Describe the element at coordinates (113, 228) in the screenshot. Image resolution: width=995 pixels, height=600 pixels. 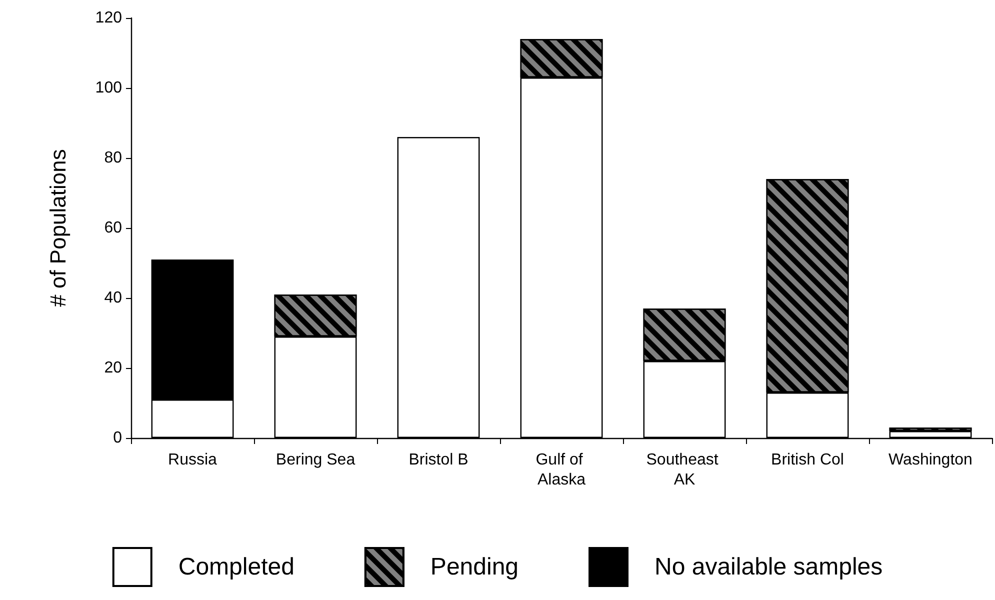
I see `y-tick-label: 60` at that location.